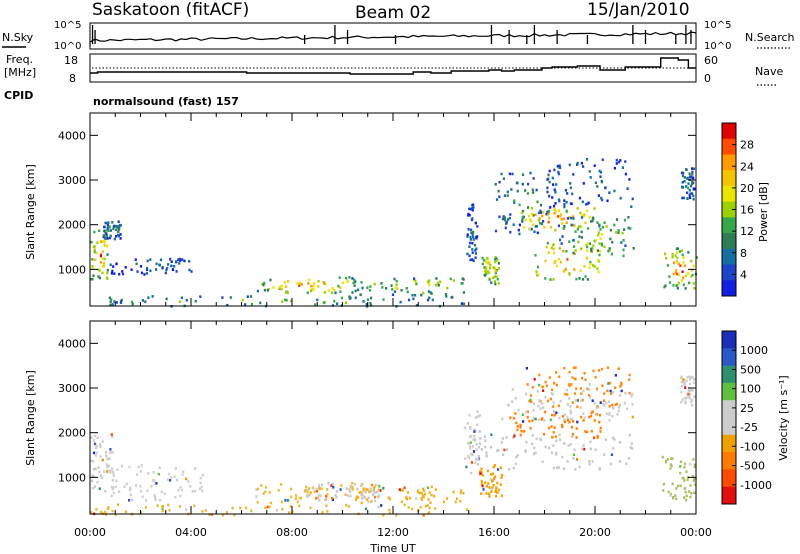  Describe the element at coordinates (18, 37) in the screenshot. I see `nsky-label: N.Sky` at that location.